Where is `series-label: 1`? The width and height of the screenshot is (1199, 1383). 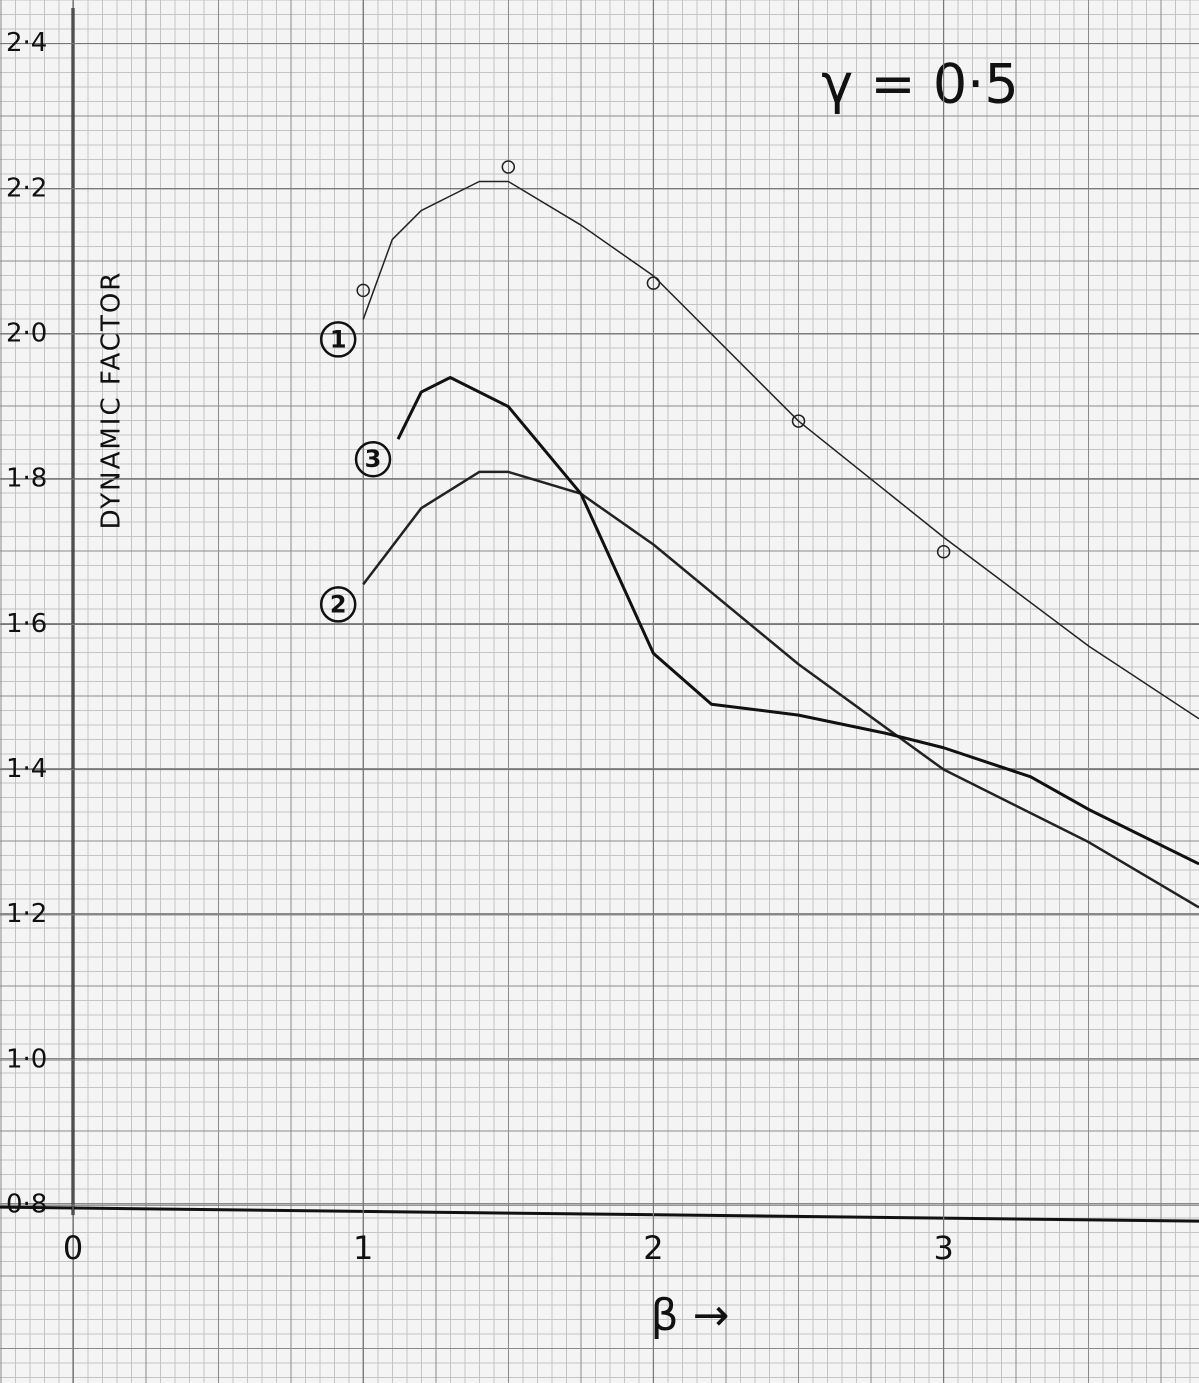
series-label: 1 is located at coordinates (338, 339).